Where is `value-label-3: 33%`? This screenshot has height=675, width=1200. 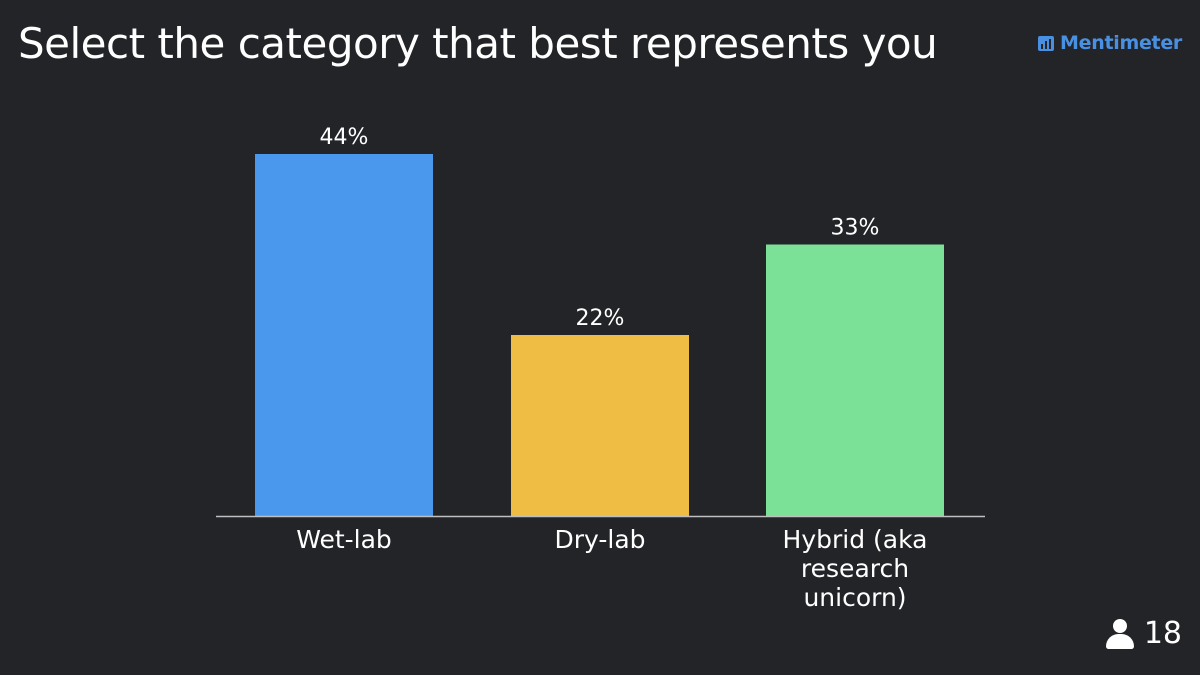
value-label-3: 33% is located at coordinates (855, 228).